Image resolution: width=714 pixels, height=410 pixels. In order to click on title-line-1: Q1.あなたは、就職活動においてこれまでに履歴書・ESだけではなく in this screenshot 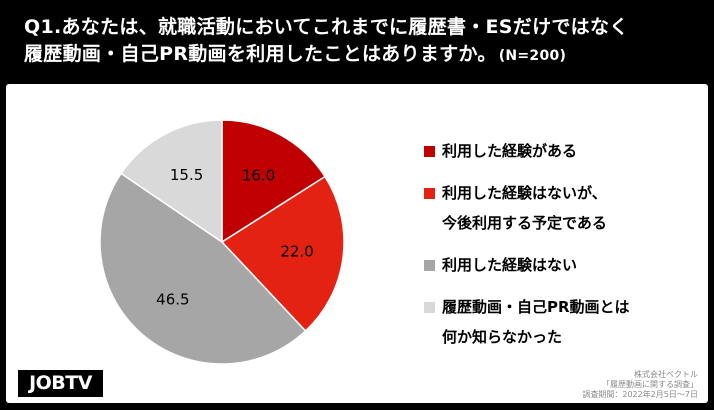, I will do `click(326, 27)`.